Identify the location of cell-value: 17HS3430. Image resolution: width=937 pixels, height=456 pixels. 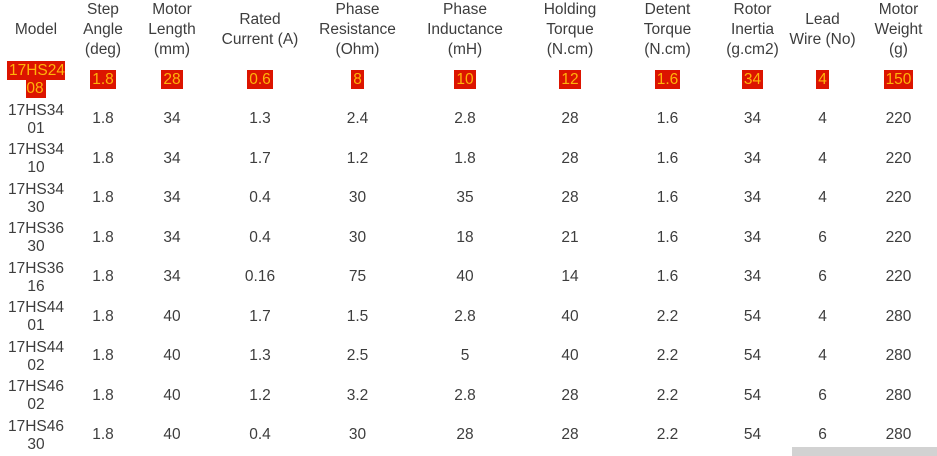
(35, 198).